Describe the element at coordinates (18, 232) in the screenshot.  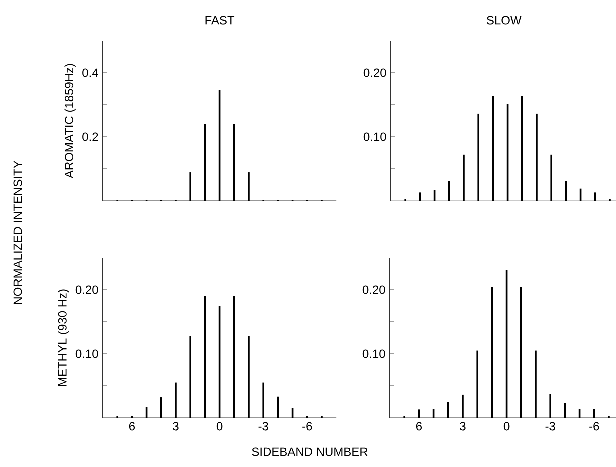
I see `text: NORMALIZED INTENSITY` at that location.